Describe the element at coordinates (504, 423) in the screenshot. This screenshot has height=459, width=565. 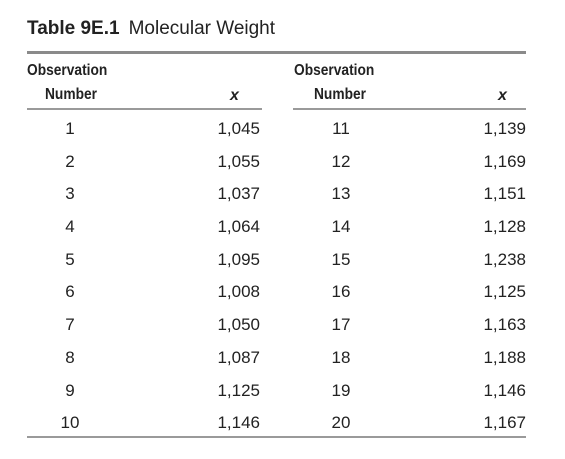
I see `table-cell-x: 1,167` at that location.